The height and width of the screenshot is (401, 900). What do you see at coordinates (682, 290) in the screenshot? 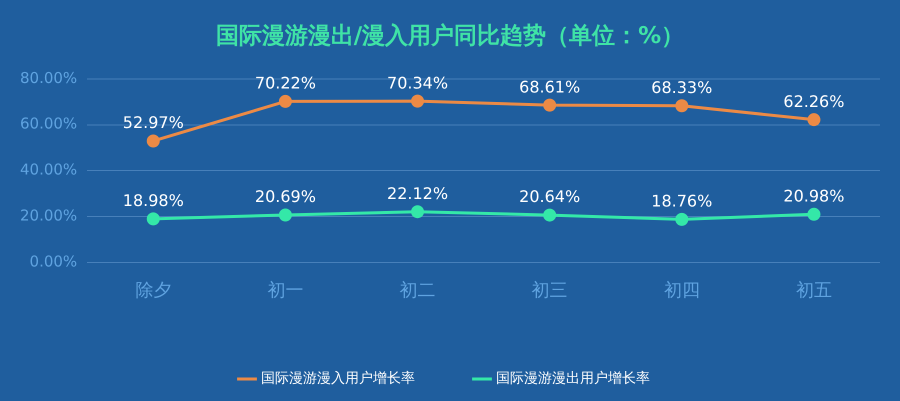
I see `x-tick-label: 初四` at bounding box center [682, 290].